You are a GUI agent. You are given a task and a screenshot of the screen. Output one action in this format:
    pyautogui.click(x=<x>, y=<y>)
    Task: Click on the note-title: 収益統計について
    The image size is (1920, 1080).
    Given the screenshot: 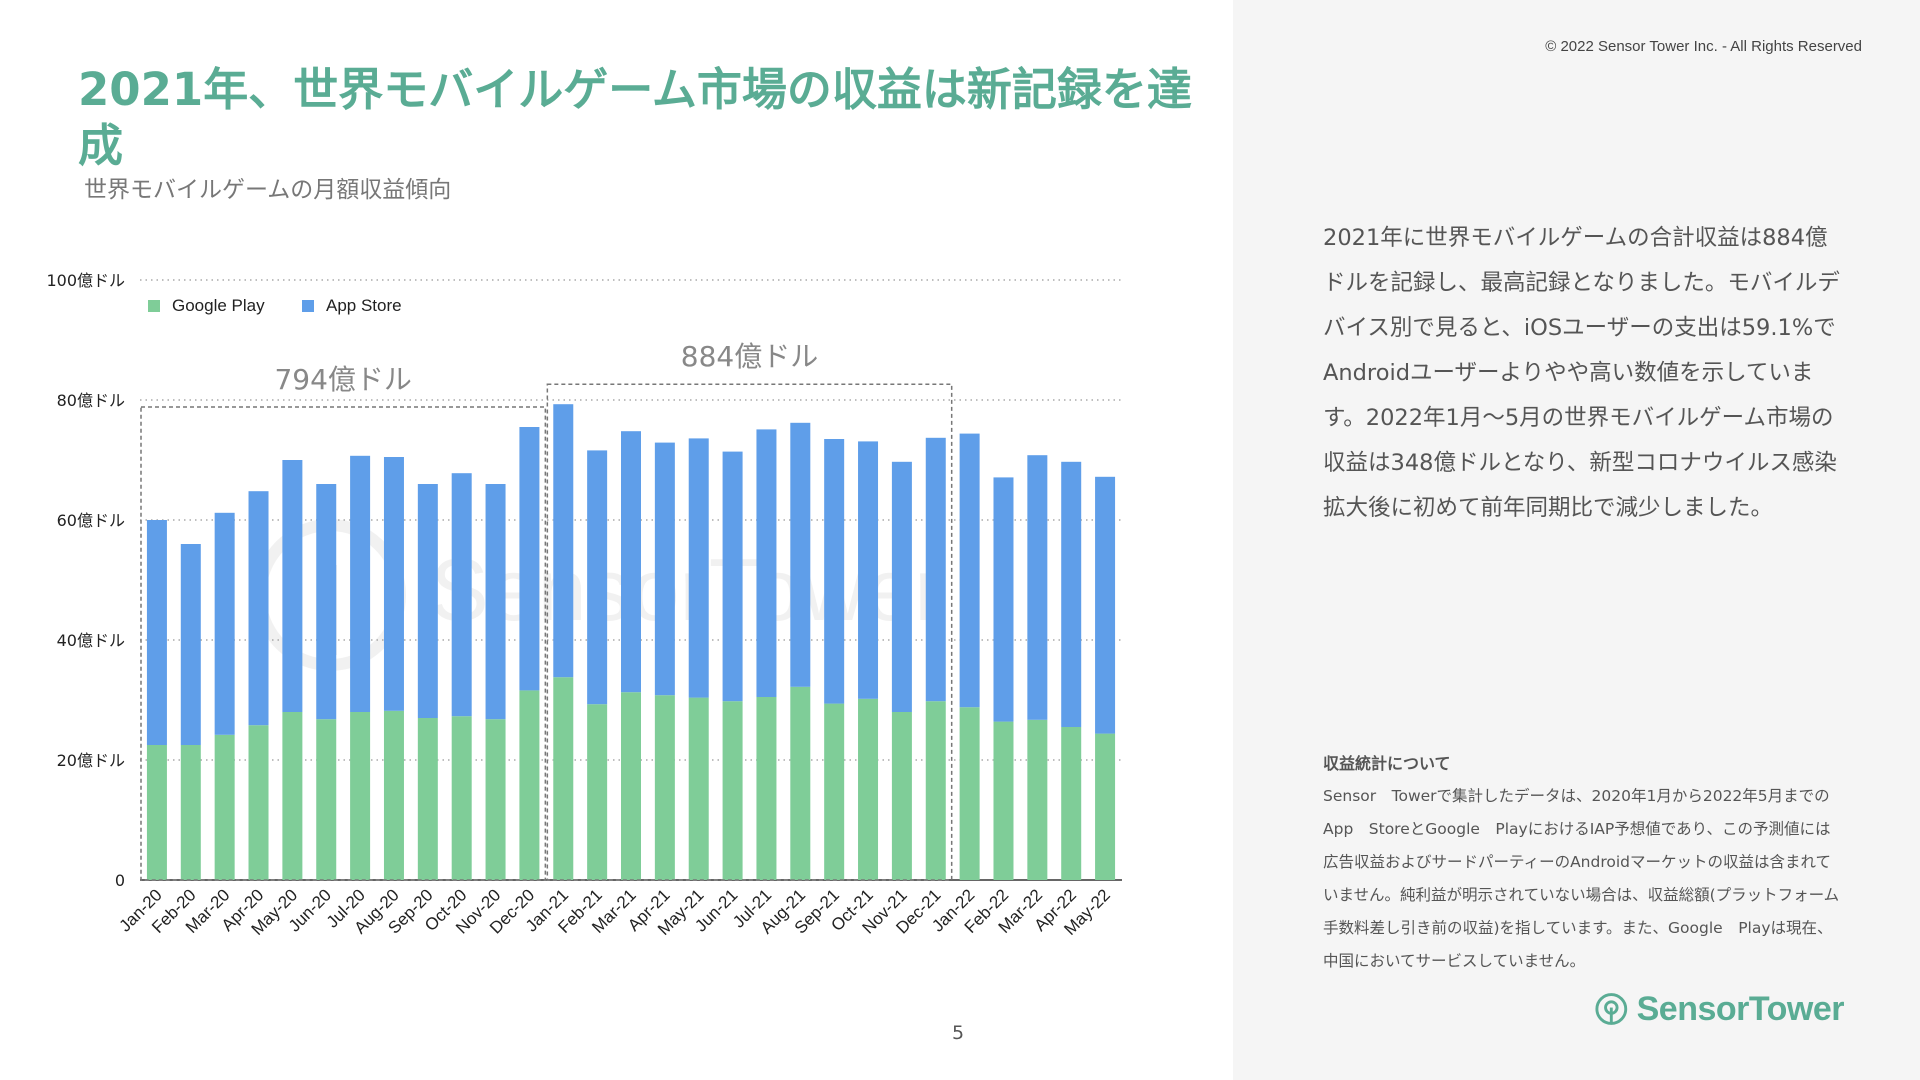 What is the action you would take?
    pyautogui.click(x=1387, y=763)
    